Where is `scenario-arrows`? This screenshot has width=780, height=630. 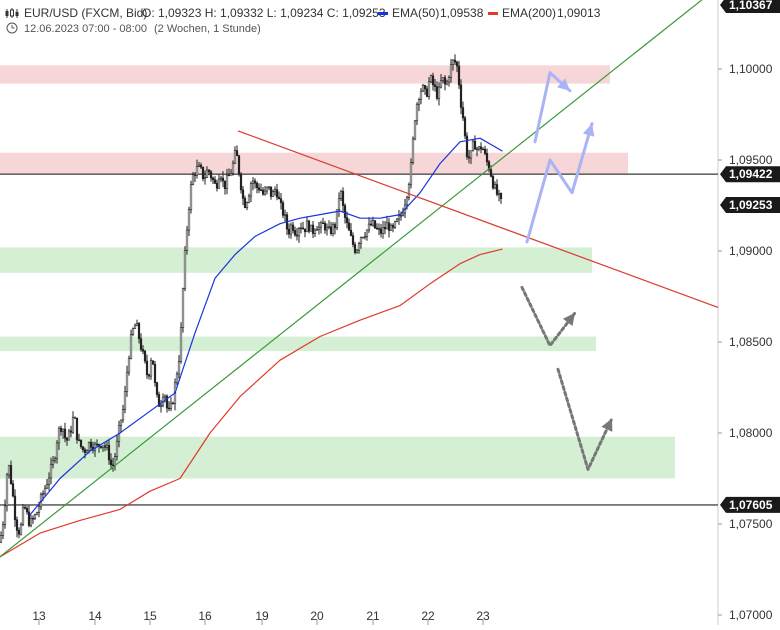 scenario-arrows is located at coordinates (567, 271).